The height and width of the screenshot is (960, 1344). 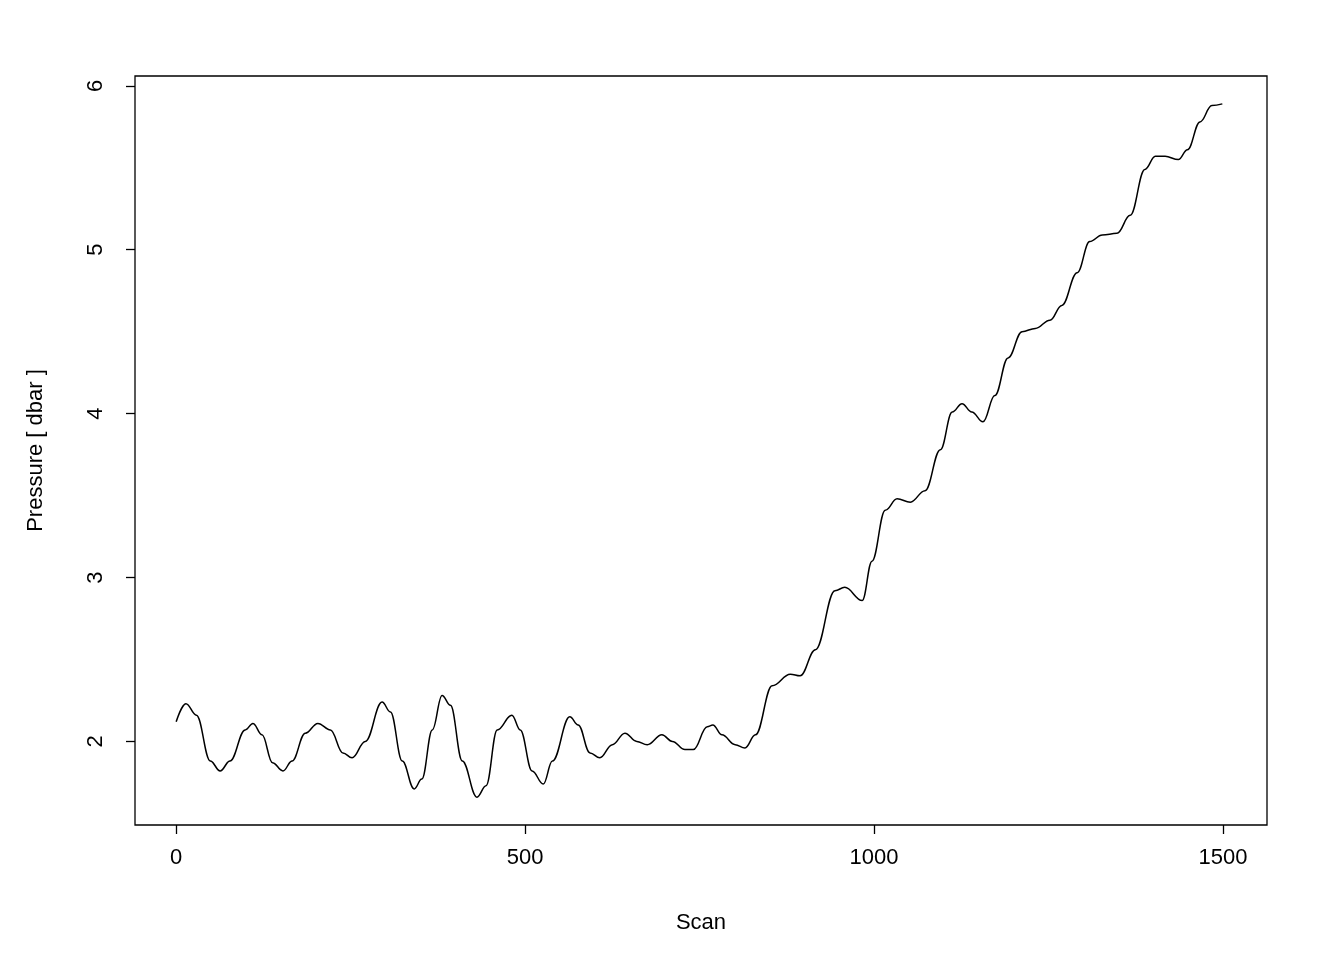 I want to click on y-tick-label: 4, so click(x=94, y=413).